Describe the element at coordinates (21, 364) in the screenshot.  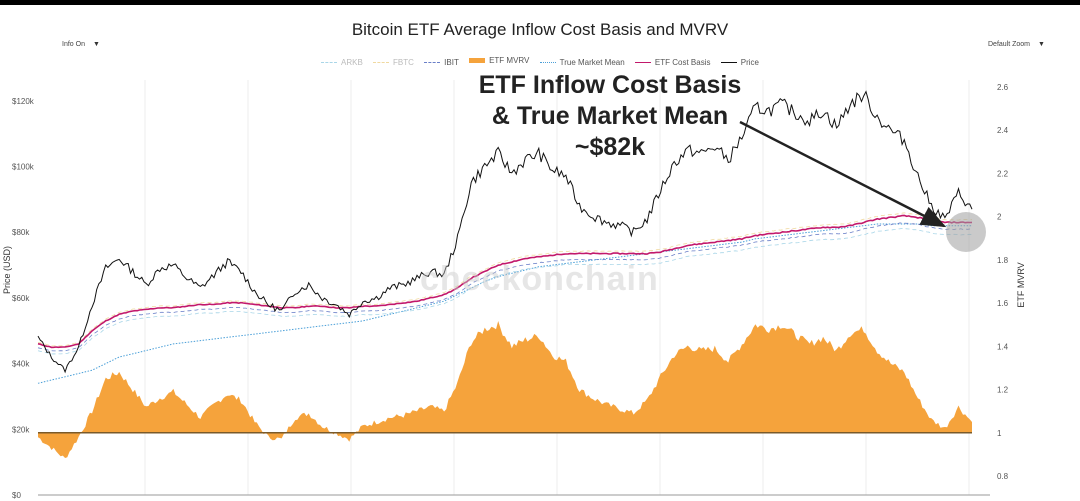
I see `left-tick-label: $40k` at that location.